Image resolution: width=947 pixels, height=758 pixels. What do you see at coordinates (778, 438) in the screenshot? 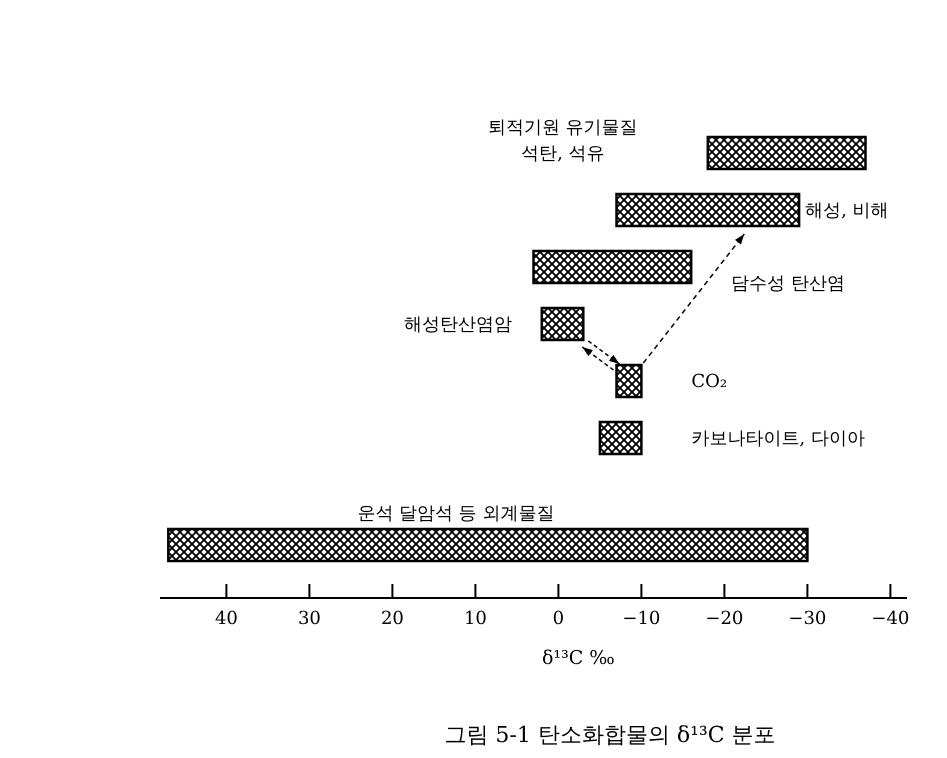
I see `y-tick-label: 카보나타이트, 다이아` at bounding box center [778, 438].